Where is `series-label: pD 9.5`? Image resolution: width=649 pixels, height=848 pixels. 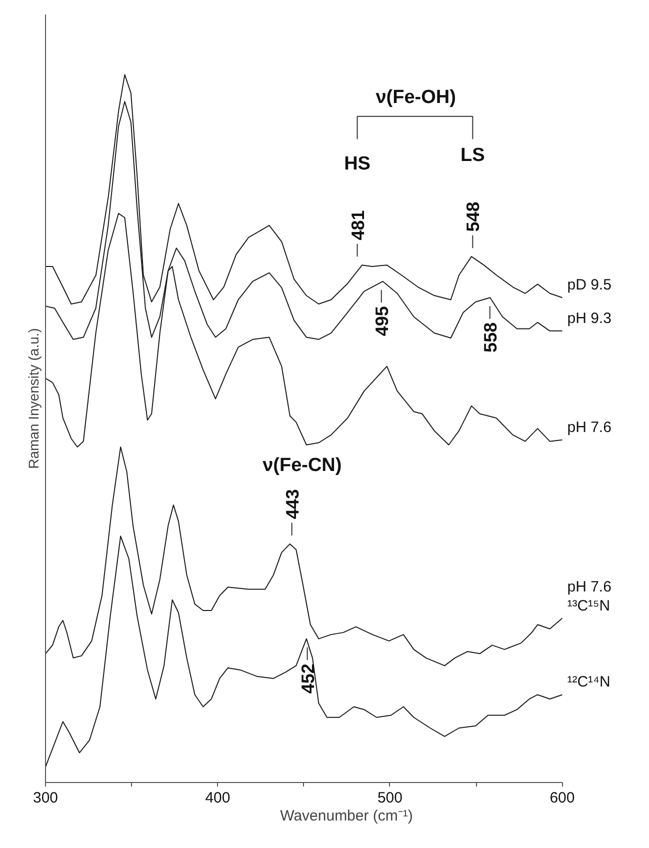
series-label: pD 9.5 is located at coordinates (589, 285).